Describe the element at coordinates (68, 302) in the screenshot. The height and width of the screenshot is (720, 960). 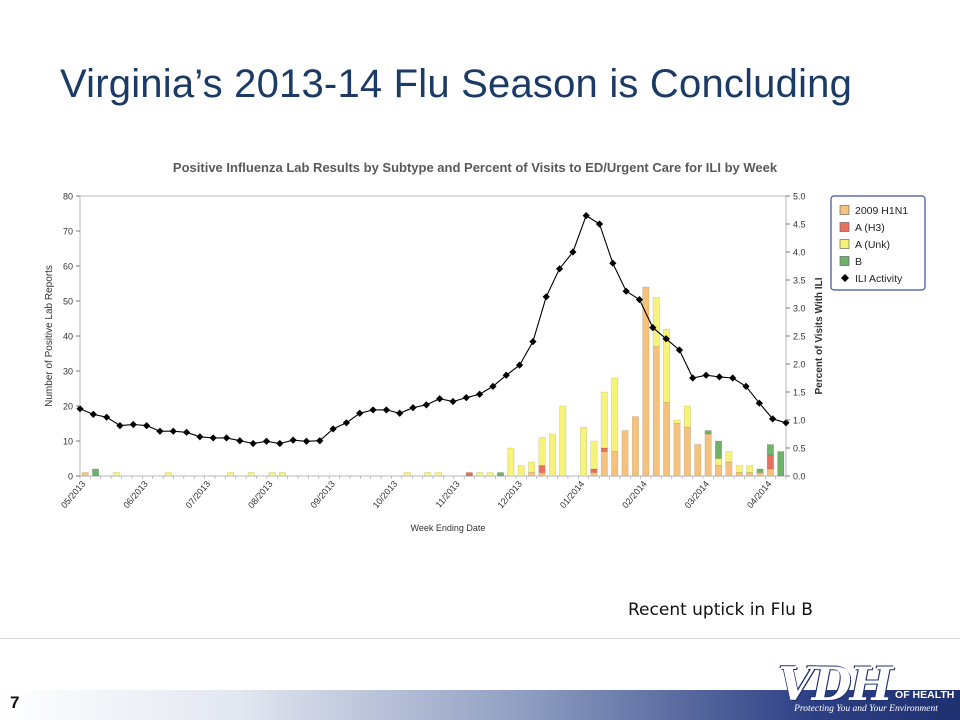
I see `y-tick-label: 50` at that location.